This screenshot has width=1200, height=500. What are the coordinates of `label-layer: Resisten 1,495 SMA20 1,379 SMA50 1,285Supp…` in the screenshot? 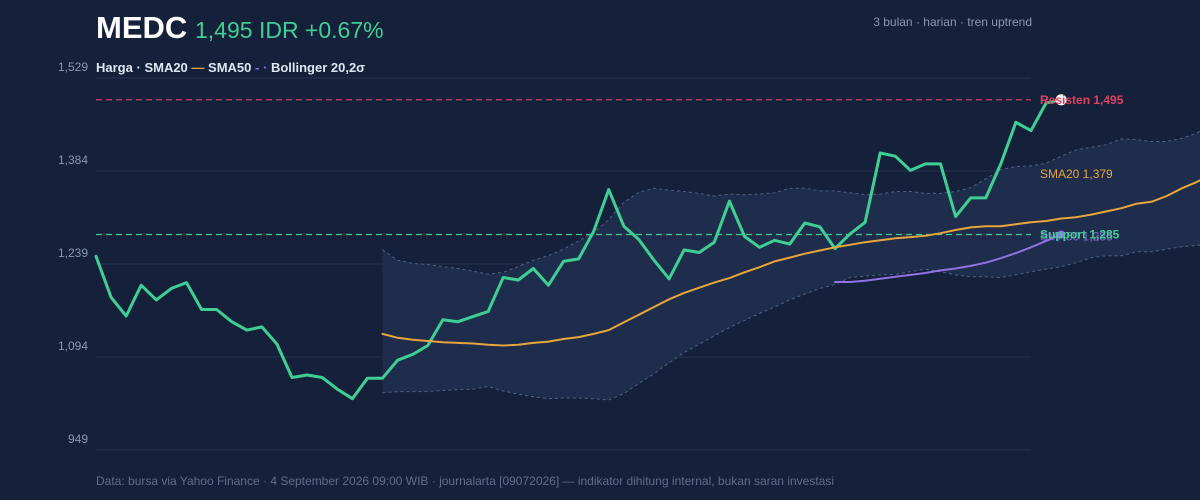 It's located at (1082, 168).